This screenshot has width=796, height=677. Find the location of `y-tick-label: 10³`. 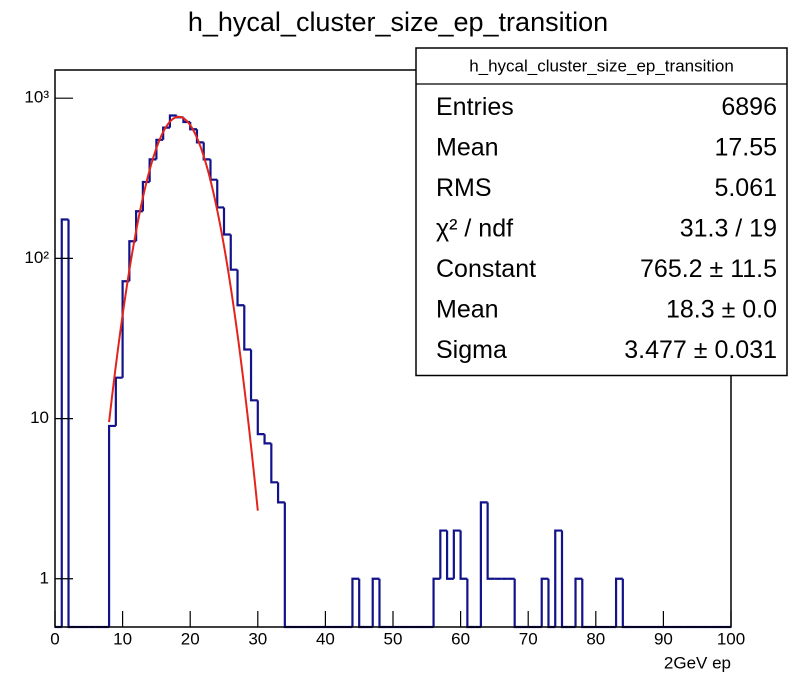

y-tick-label: 10³ is located at coordinates (36, 97).